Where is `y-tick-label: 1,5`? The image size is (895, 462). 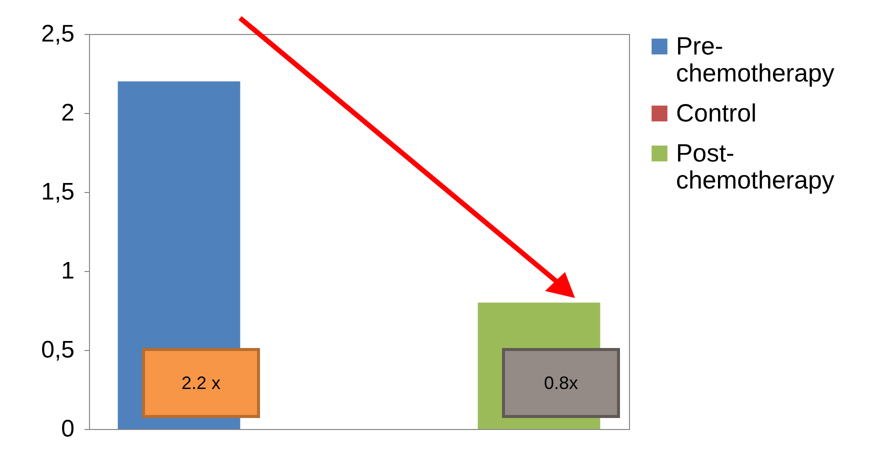
y-tick-label: 1,5 is located at coordinates (57, 192).